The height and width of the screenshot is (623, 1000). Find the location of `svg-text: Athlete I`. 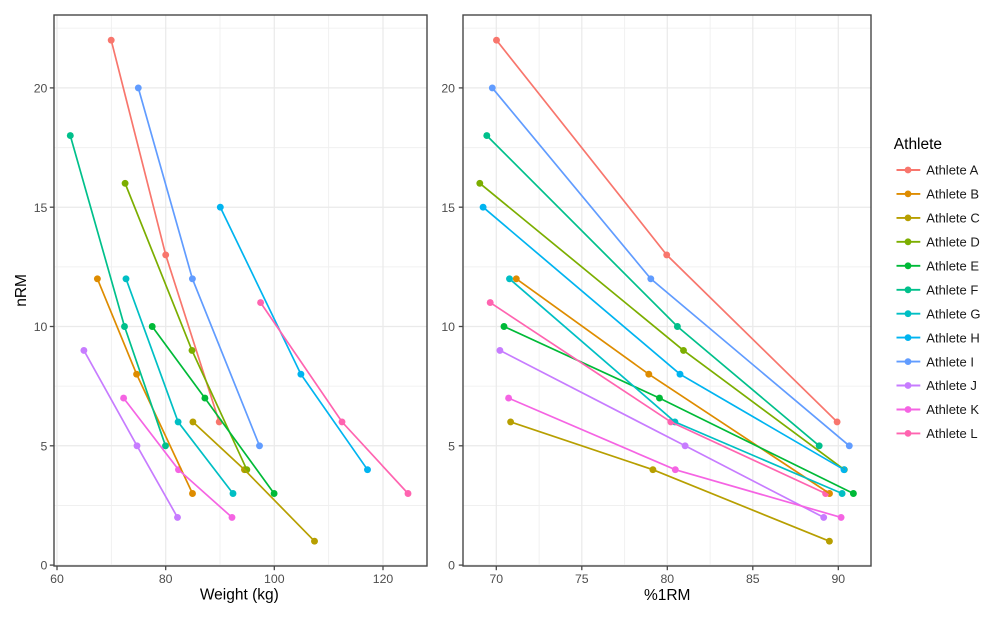

svg-text: Athlete I is located at coordinates (950, 361).